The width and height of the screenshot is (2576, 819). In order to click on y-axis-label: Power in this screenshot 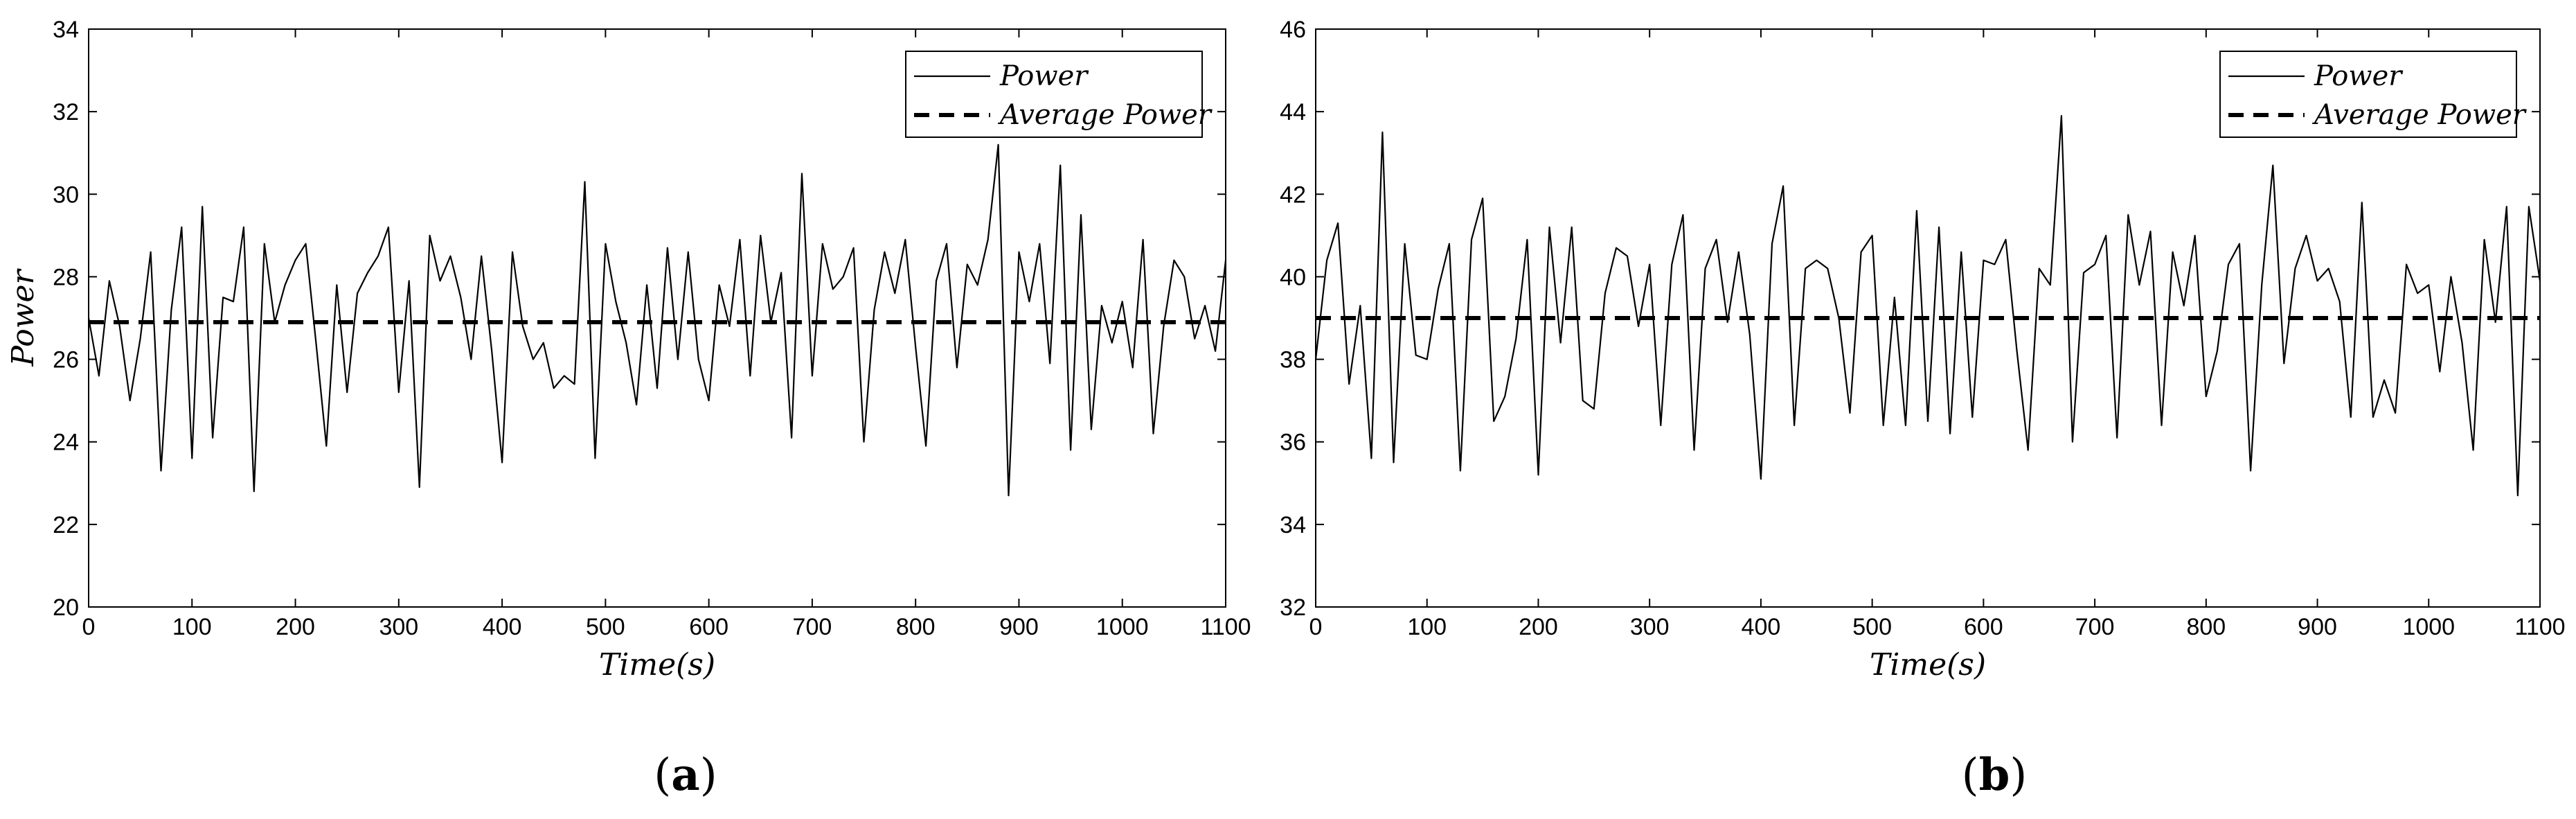, I will do `click(23, 317)`.